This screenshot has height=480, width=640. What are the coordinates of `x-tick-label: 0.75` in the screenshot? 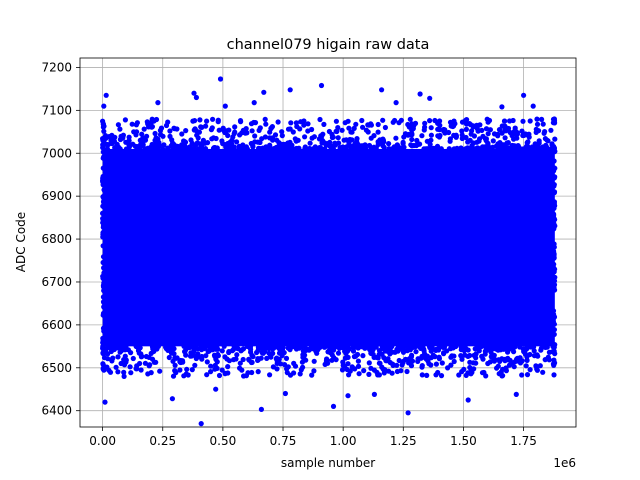 It's located at (283, 441).